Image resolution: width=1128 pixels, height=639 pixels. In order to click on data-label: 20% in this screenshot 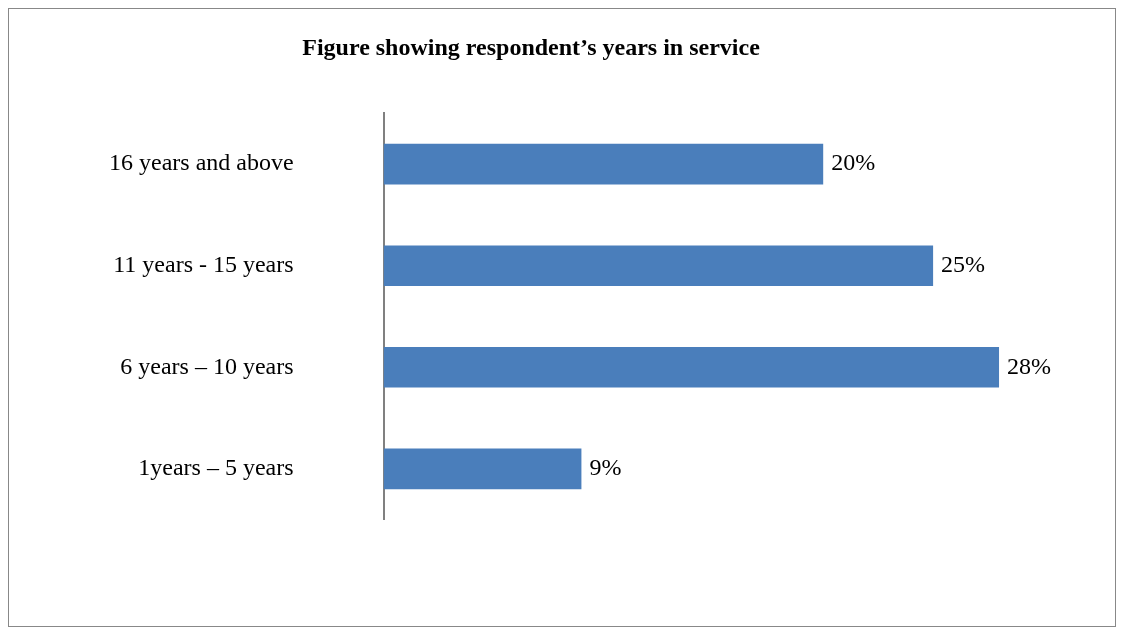, I will do `click(853, 162)`.